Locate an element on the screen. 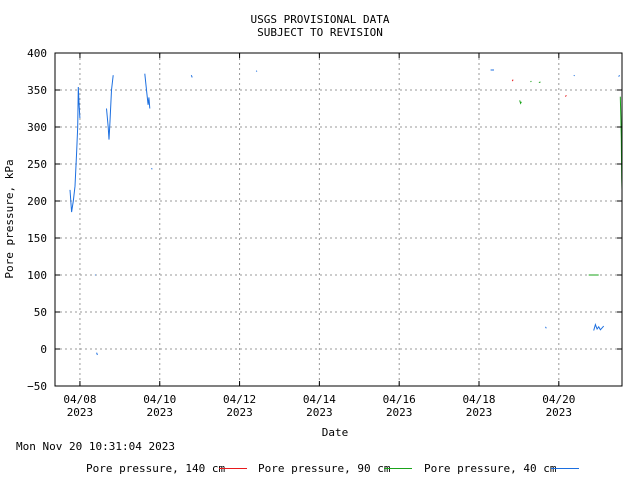 This screenshot has height=480, width=640. legend-item-90cm: Pore pressure, 90 cm is located at coordinates (324, 468).